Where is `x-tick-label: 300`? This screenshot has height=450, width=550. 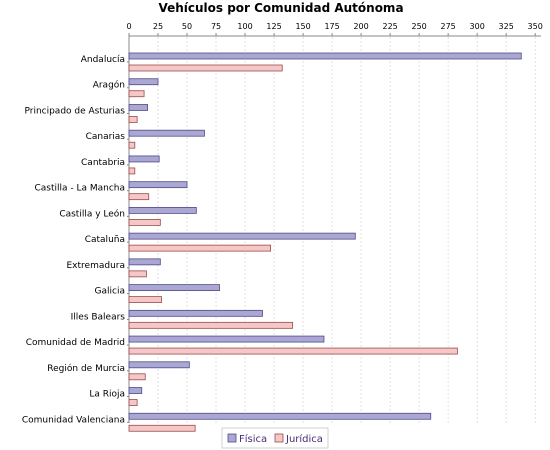
x-tick-label: 300 is located at coordinates (477, 26).